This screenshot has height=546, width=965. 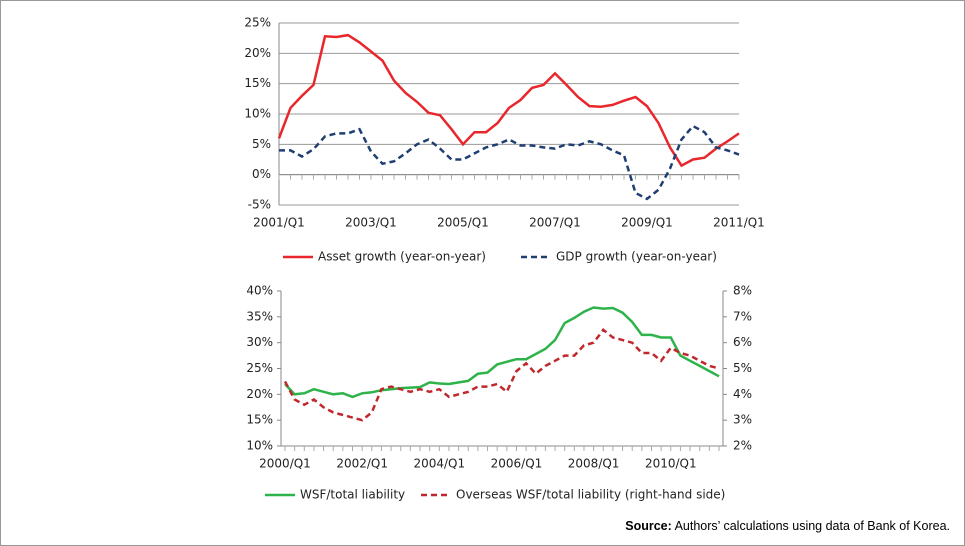 What do you see at coordinates (742, 342) in the screenshot?
I see `y2-tick-label: 6%` at bounding box center [742, 342].